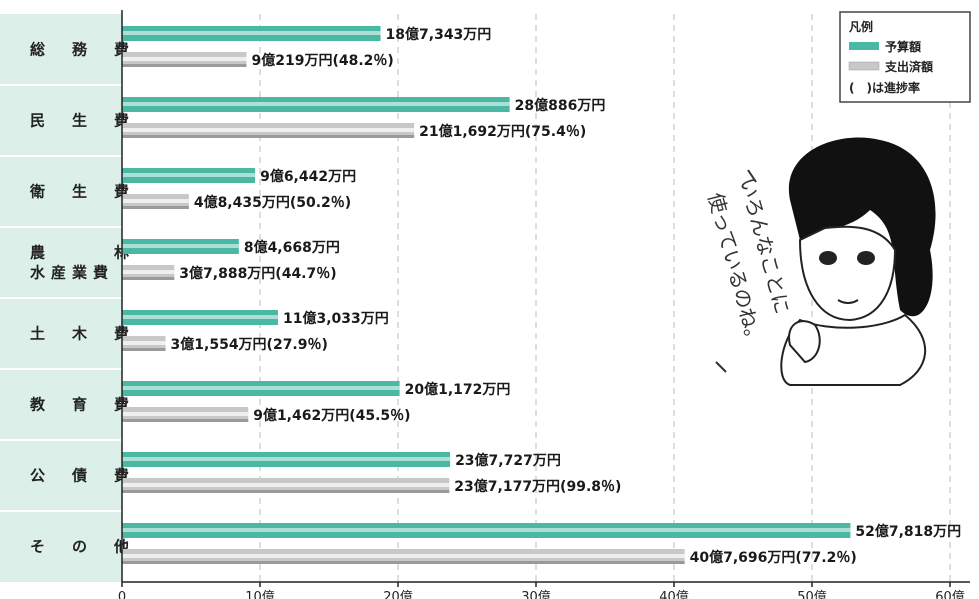  What do you see at coordinates (908, 531) in the screenshot?
I see `bar-budget-label: 52億7,818万円` at bounding box center [908, 531].